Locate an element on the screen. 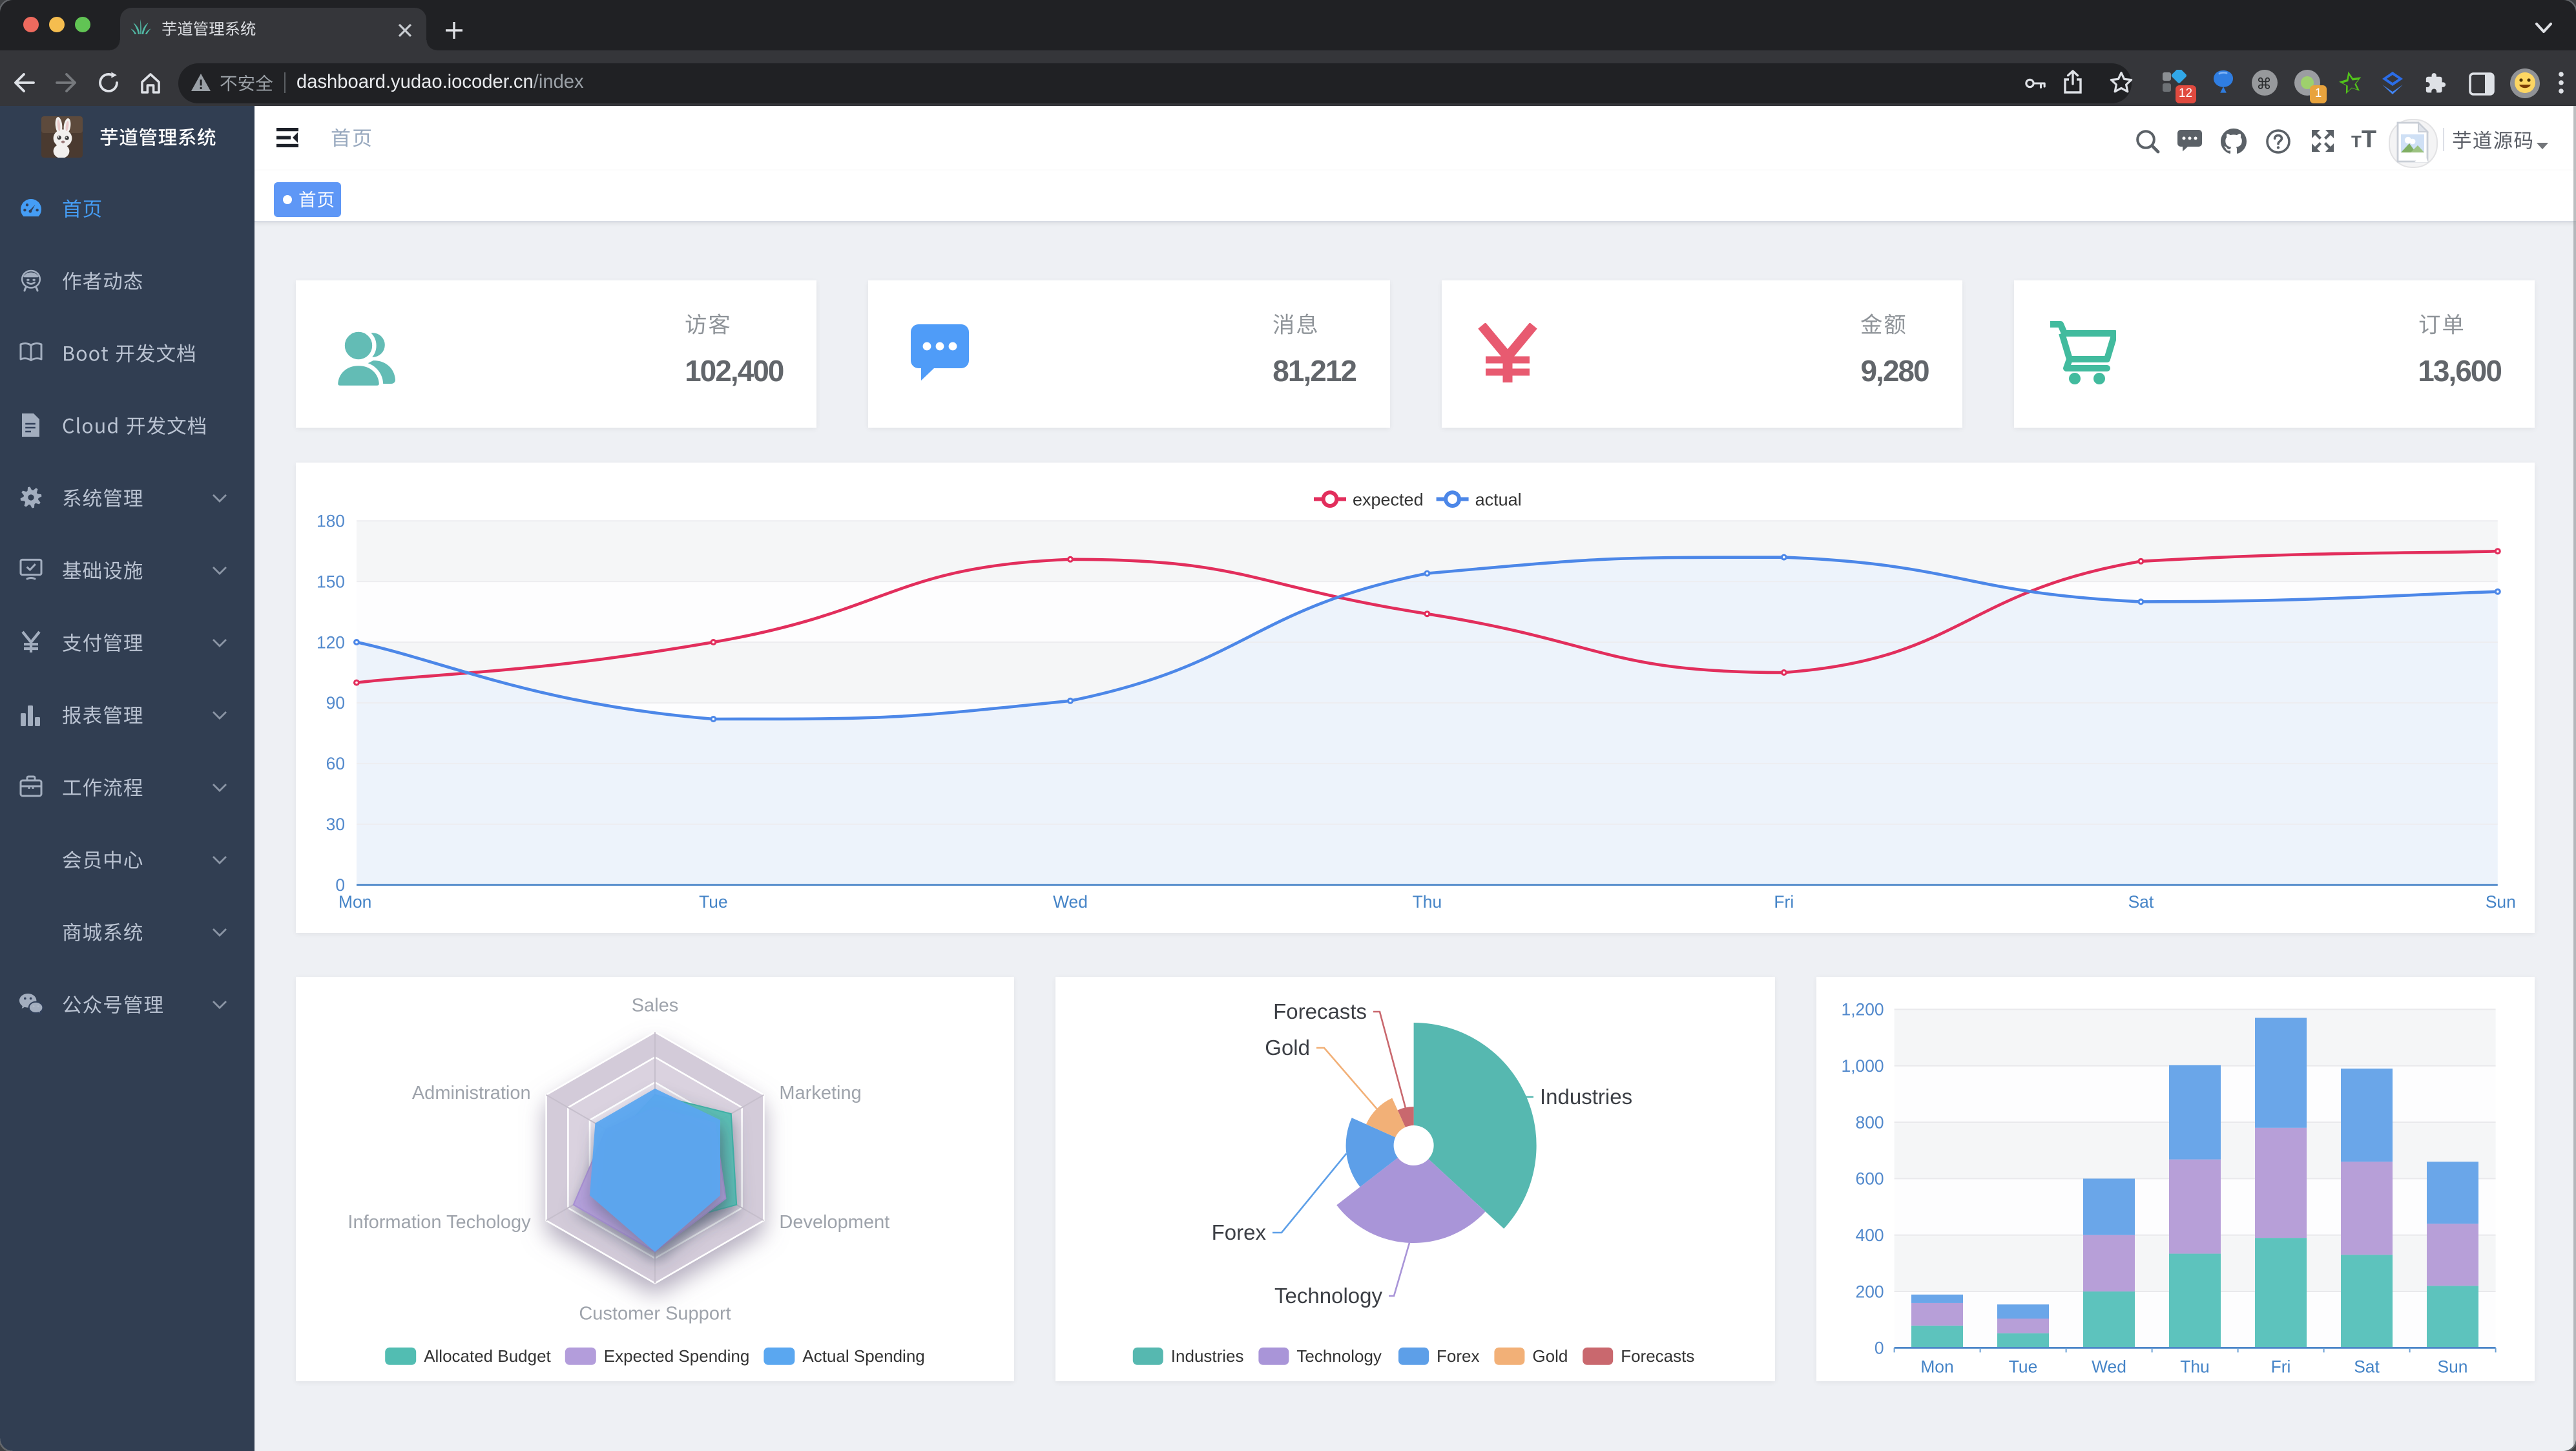  svg-text: 200 is located at coordinates (1869, 1291).